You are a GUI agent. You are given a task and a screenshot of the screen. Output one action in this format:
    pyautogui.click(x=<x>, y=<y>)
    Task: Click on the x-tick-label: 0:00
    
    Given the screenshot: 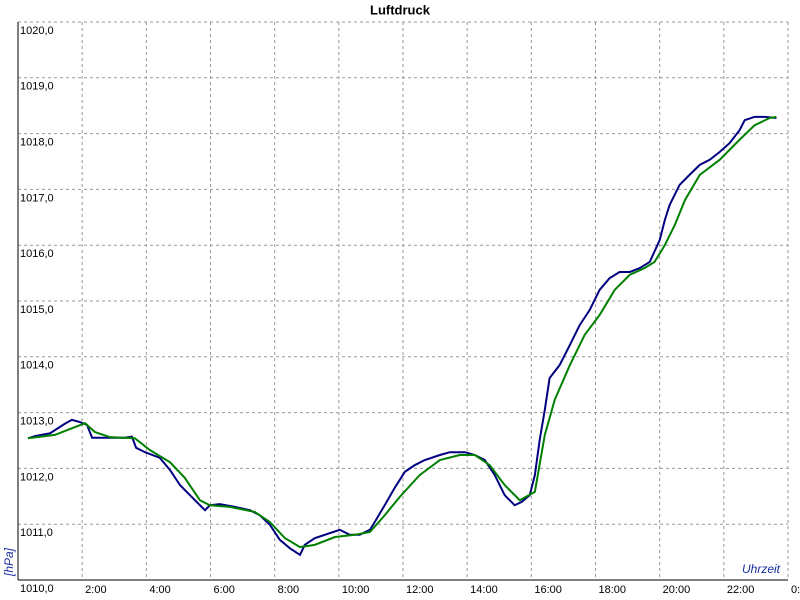 What is the action you would take?
    pyautogui.click(x=795, y=590)
    